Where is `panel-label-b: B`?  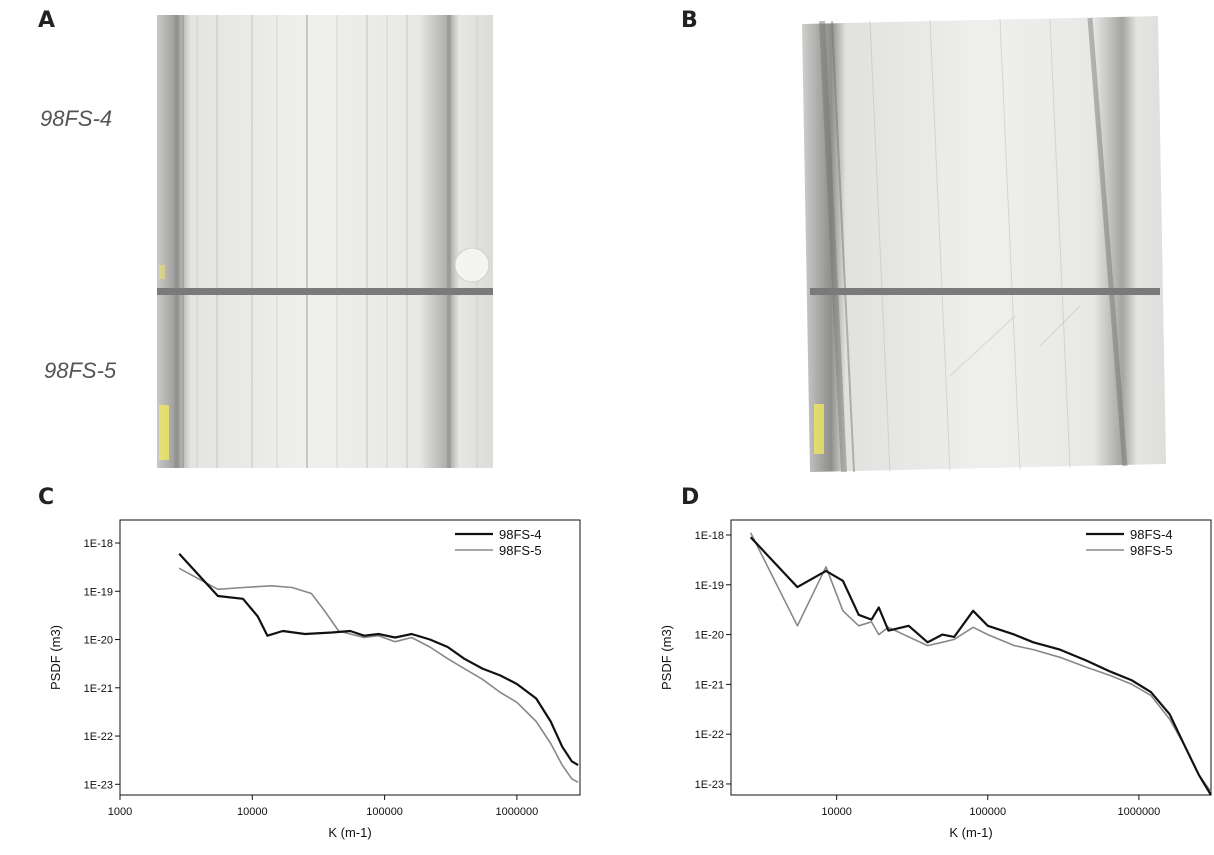 panel-label-b: B is located at coordinates (689, 20).